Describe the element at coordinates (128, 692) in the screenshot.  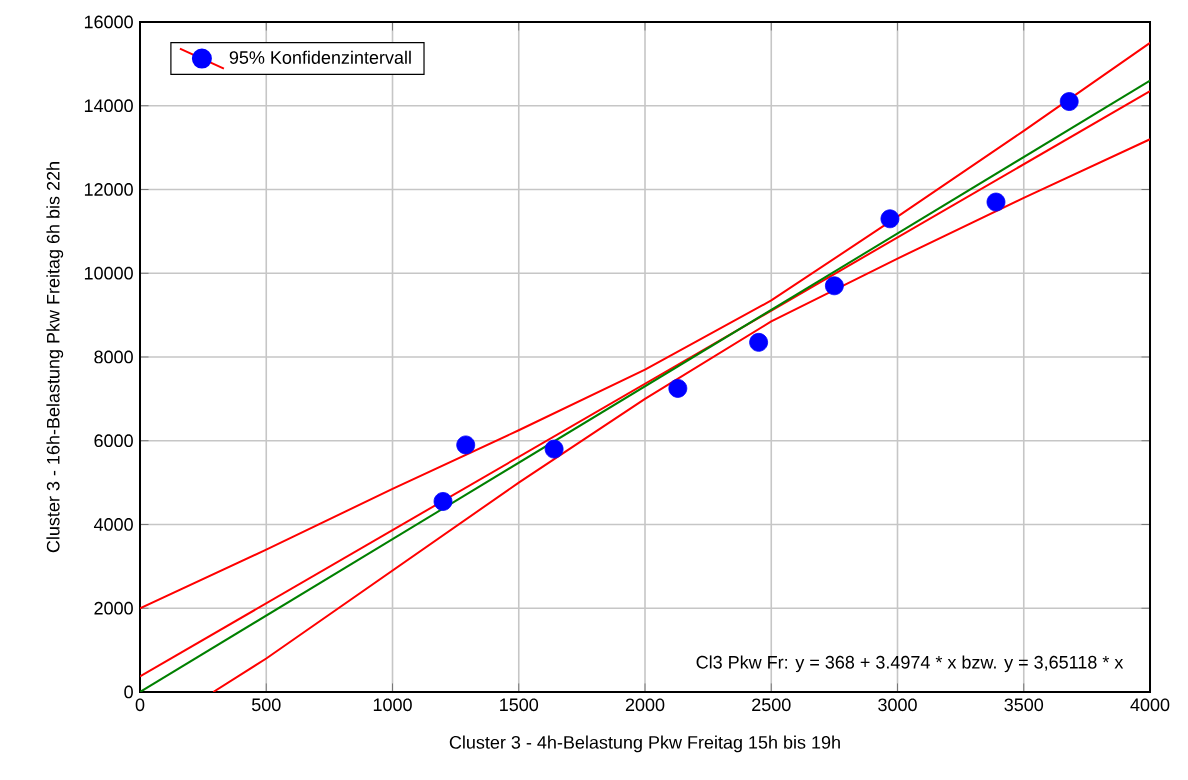
I see `y-tick-label: 0` at that location.